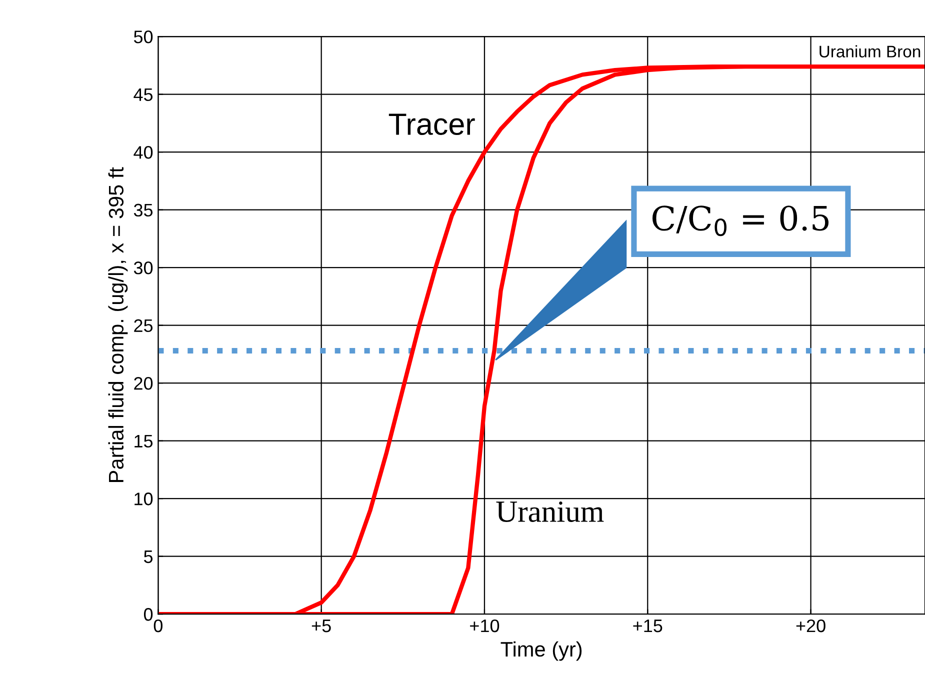  What do you see at coordinates (811, 625) in the screenshot?
I see `x-tick-label: +20` at bounding box center [811, 625].